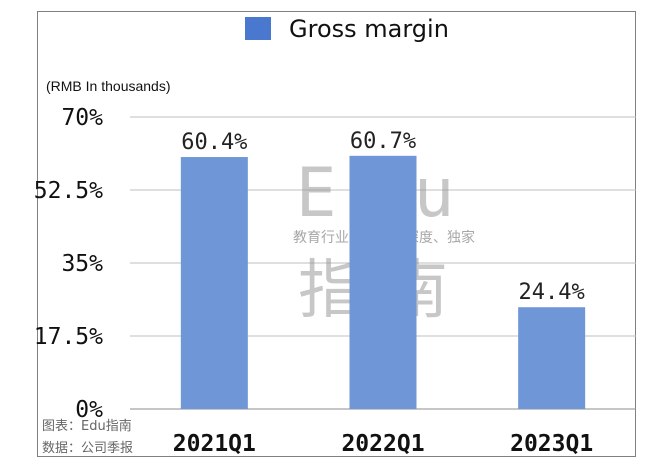 This screenshot has height=468, width=664. I want to click on footnotes: 图表：Edu指南 数据：公司季报, so click(87, 437).